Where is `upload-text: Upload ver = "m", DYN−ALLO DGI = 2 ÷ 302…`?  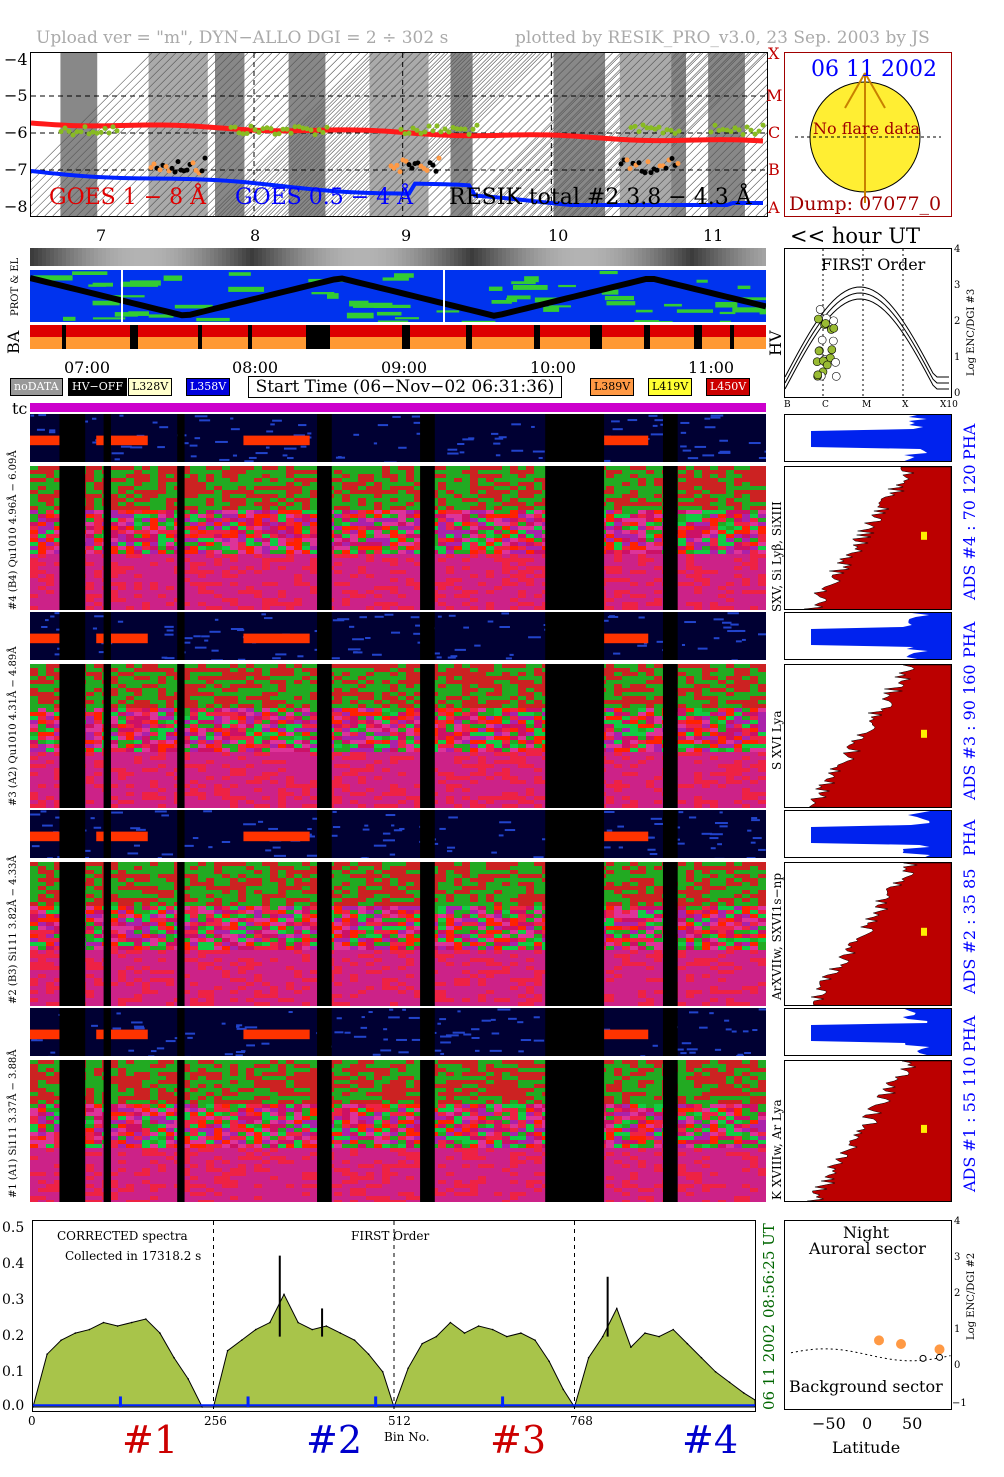
upload-text: Upload ver = "m", DYN−ALLO DGI = 2 ÷ 302… is located at coordinates (242, 38).